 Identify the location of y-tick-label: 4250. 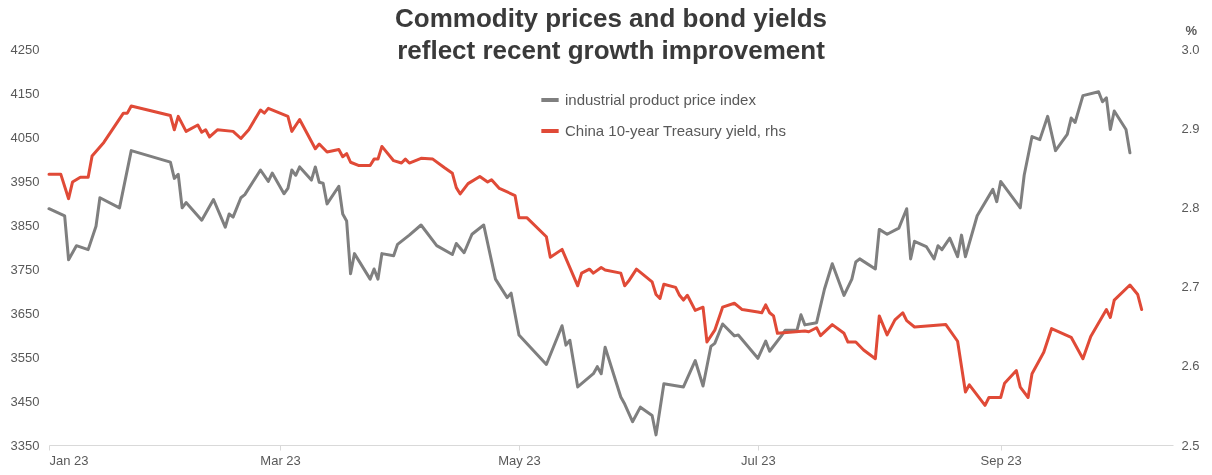
(25, 49).